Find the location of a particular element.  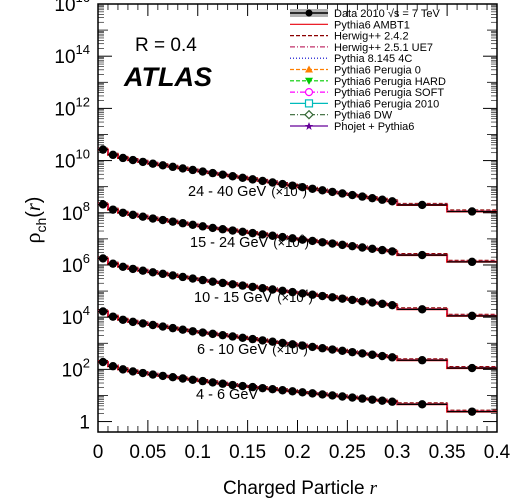

bin-label-scale-exp: 2 is located at coordinates (301, 345).